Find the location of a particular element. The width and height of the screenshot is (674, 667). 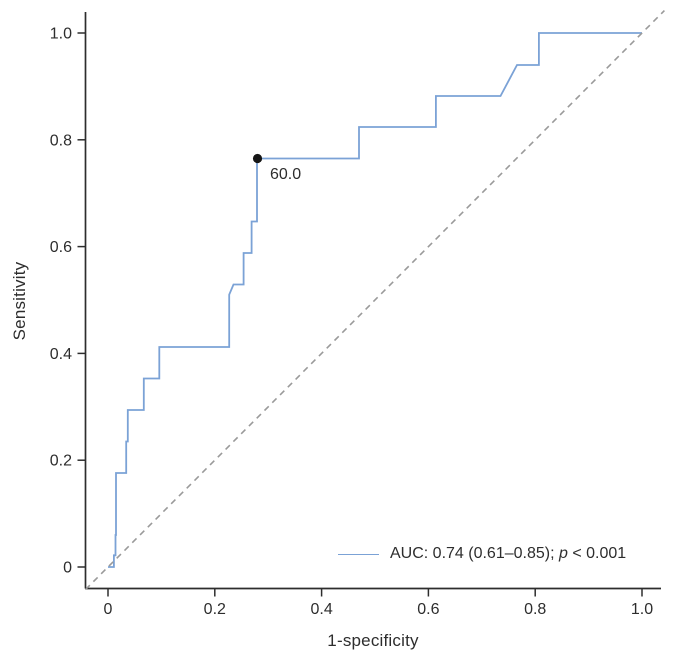

x-tick-label: 1.0 is located at coordinates (642, 609).